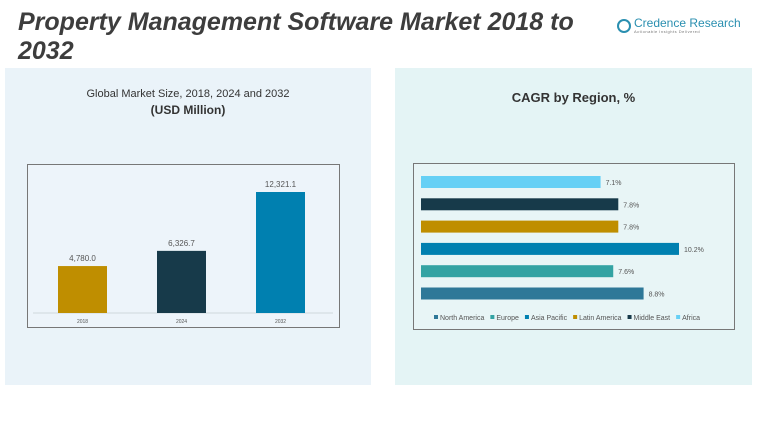  Describe the element at coordinates (517, 271) in the screenshot. I see `bar-Europe` at that location.